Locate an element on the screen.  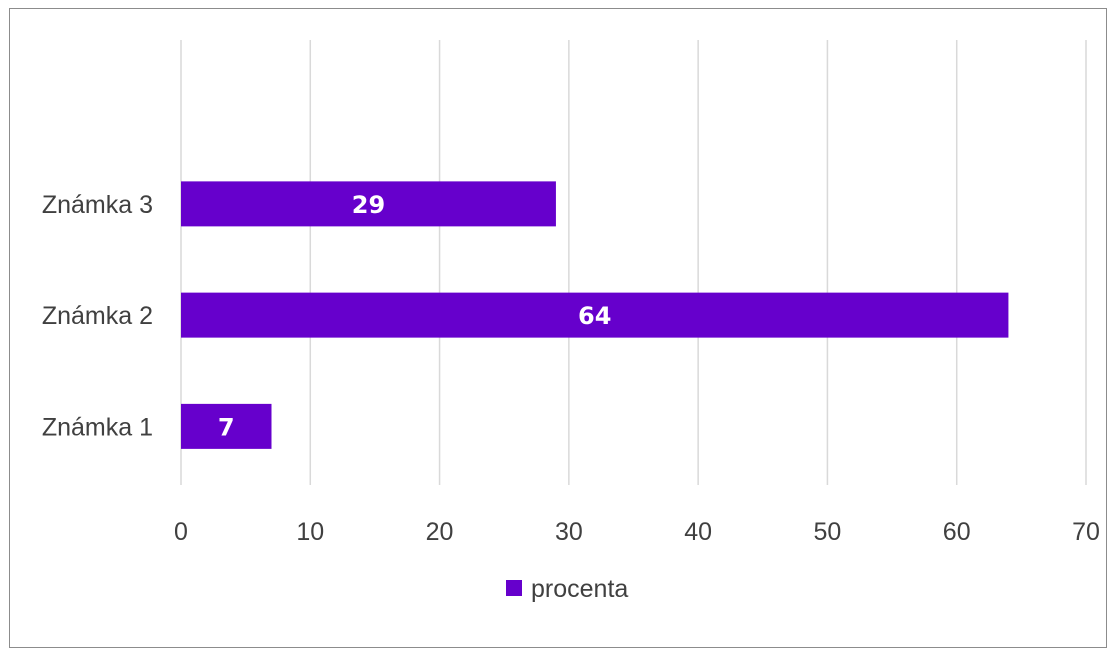
x-axis-tick-labels: 0 10 20 30 40 50 60 70 is located at coordinates (637, 532).